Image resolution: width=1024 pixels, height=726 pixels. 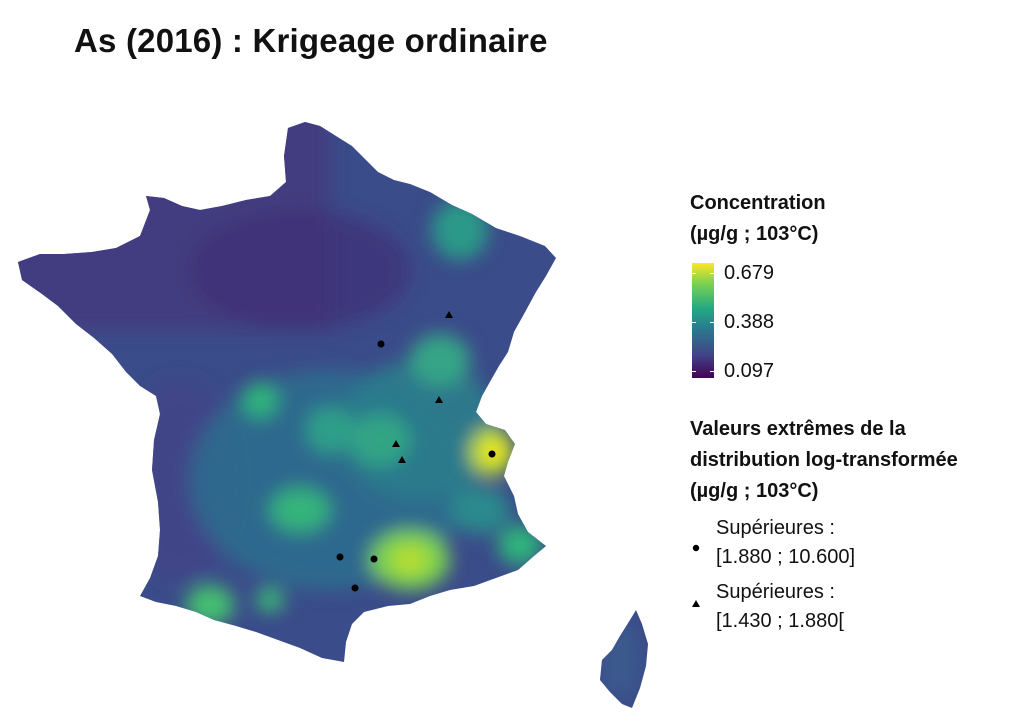 I want to click on triangle-symbol-icon, so click(x=696, y=603).